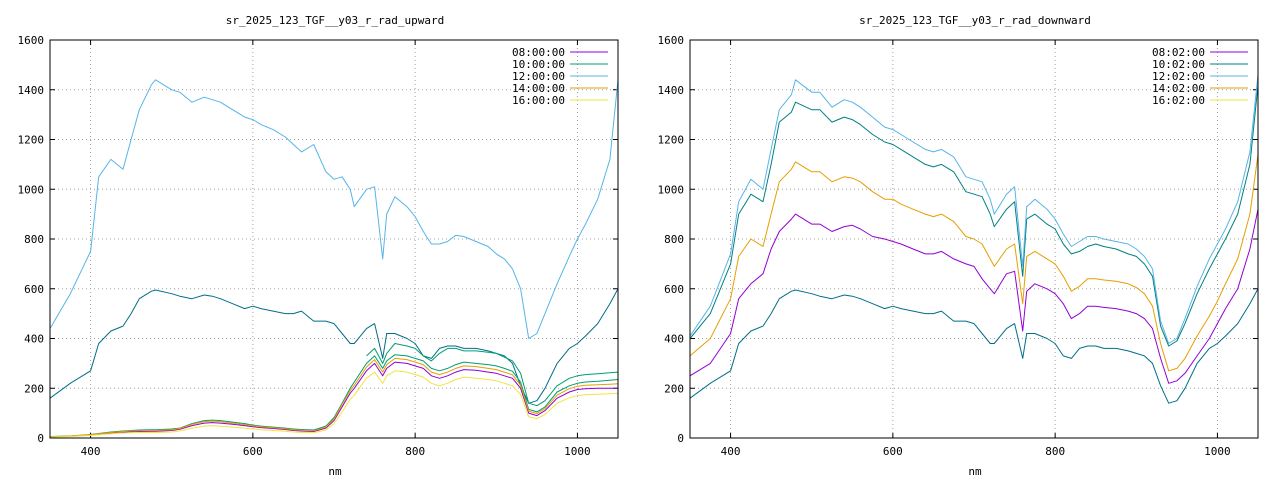 The image size is (1280, 485). What do you see at coordinates (538, 88) in the screenshot?
I see `legend-label: 14:00:00` at bounding box center [538, 88].